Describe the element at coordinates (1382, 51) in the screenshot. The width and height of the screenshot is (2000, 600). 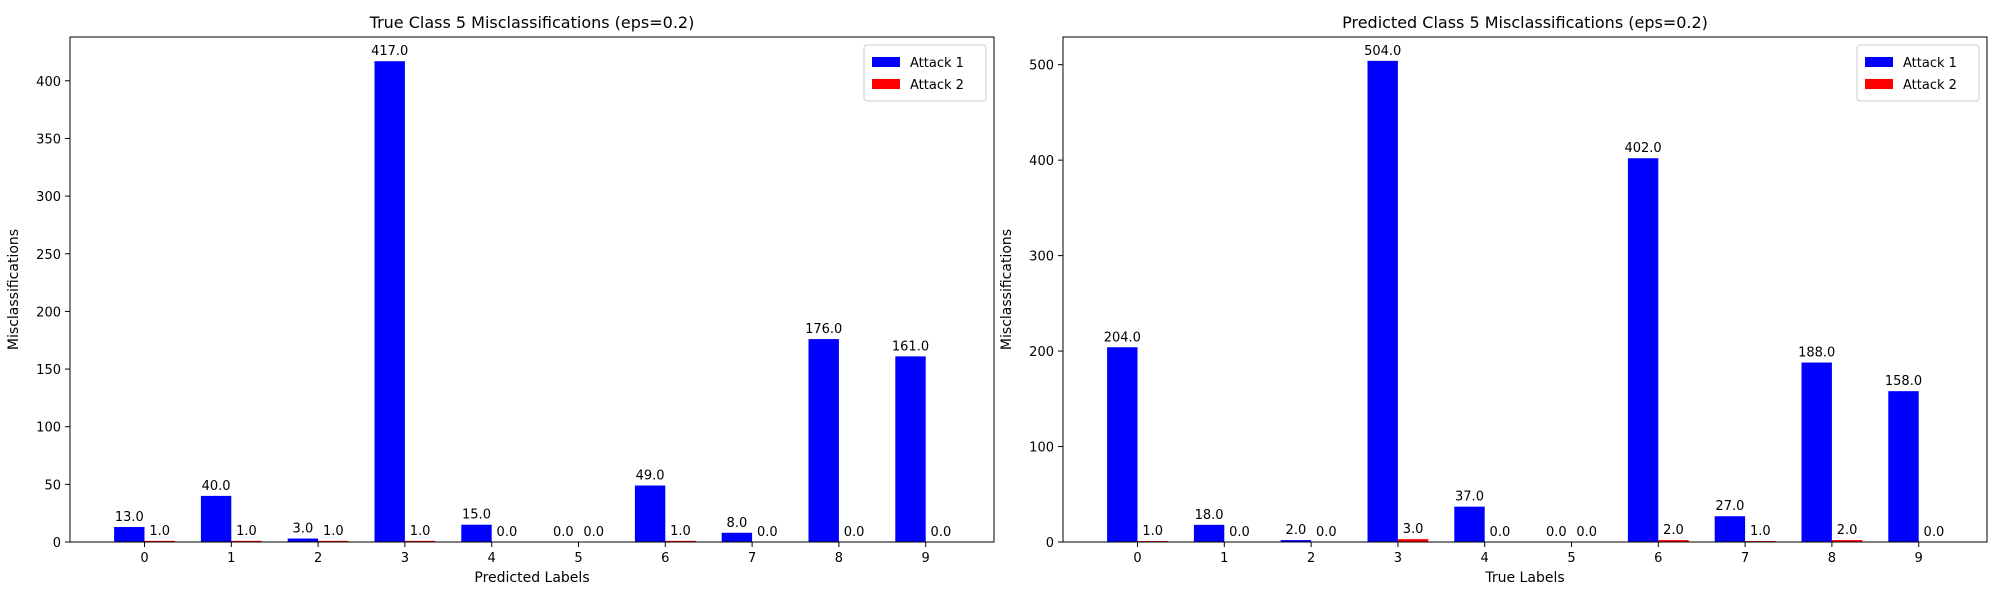
I see `bar-value-label: 504.0` at that location.